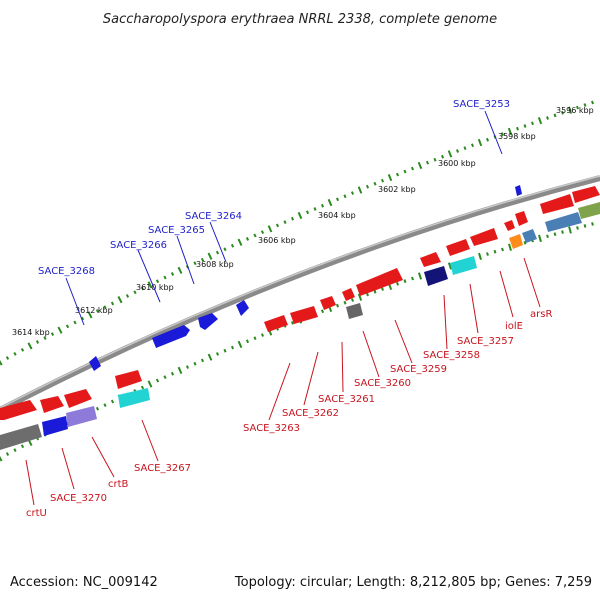  What do you see at coordinates (485, 341) in the screenshot?
I see `gene-label: SACE_3257` at bounding box center [485, 341].